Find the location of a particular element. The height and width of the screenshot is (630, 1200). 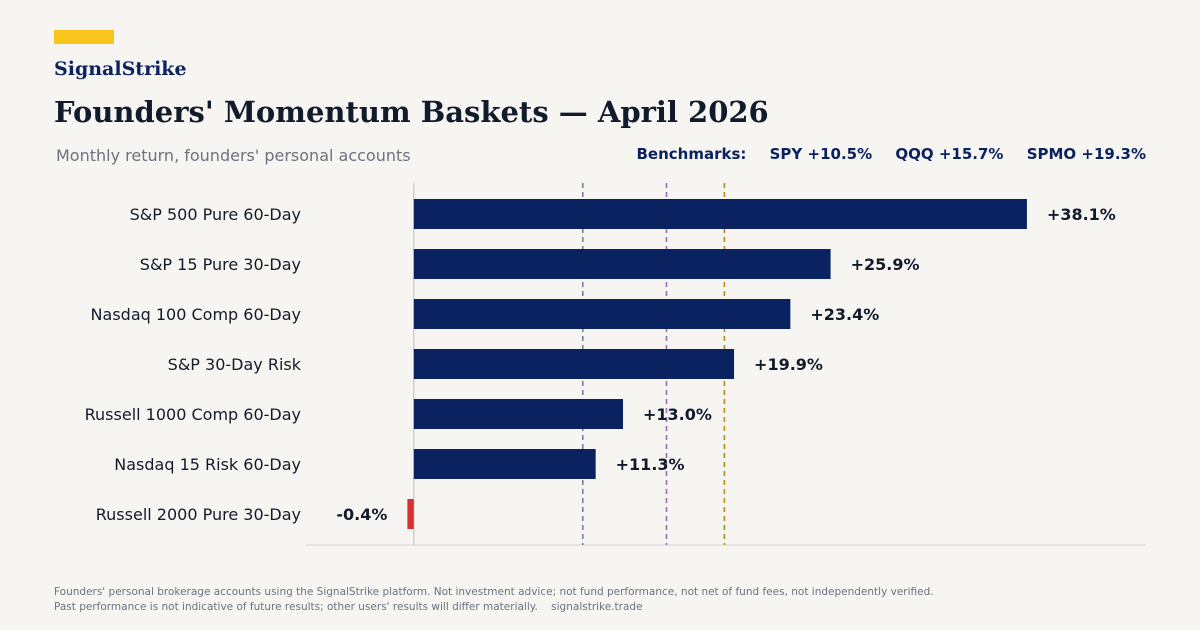

category-label-2: Nasdaq 100 Comp 60-Day is located at coordinates (196, 314).